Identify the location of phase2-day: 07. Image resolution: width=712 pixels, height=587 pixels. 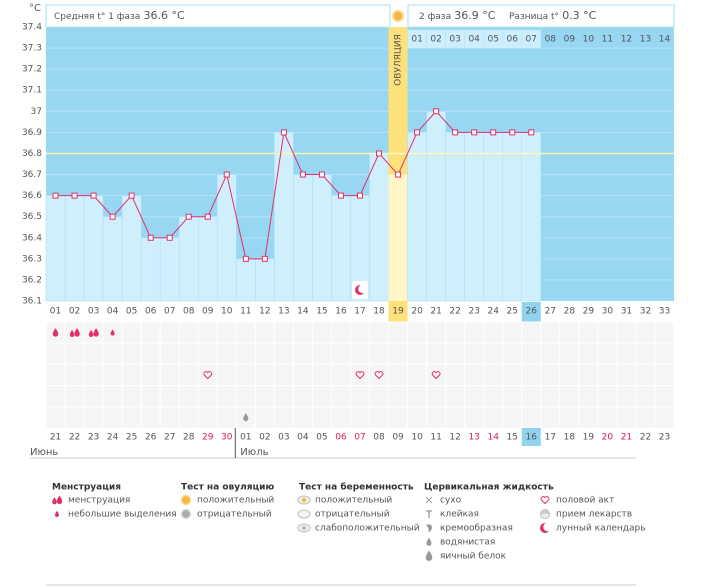
(531, 40).